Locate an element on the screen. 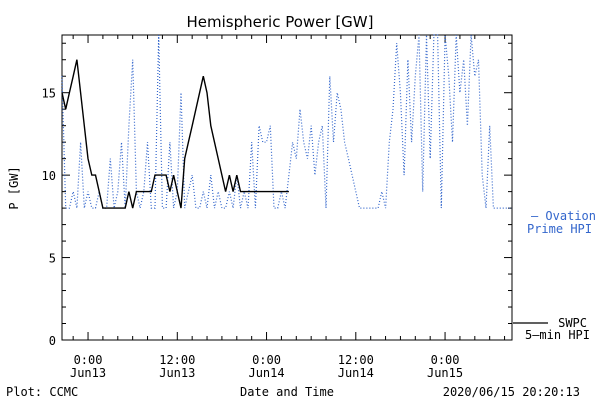 This screenshot has width=600, height=400. series-swpc-line is located at coordinates (175, 134).